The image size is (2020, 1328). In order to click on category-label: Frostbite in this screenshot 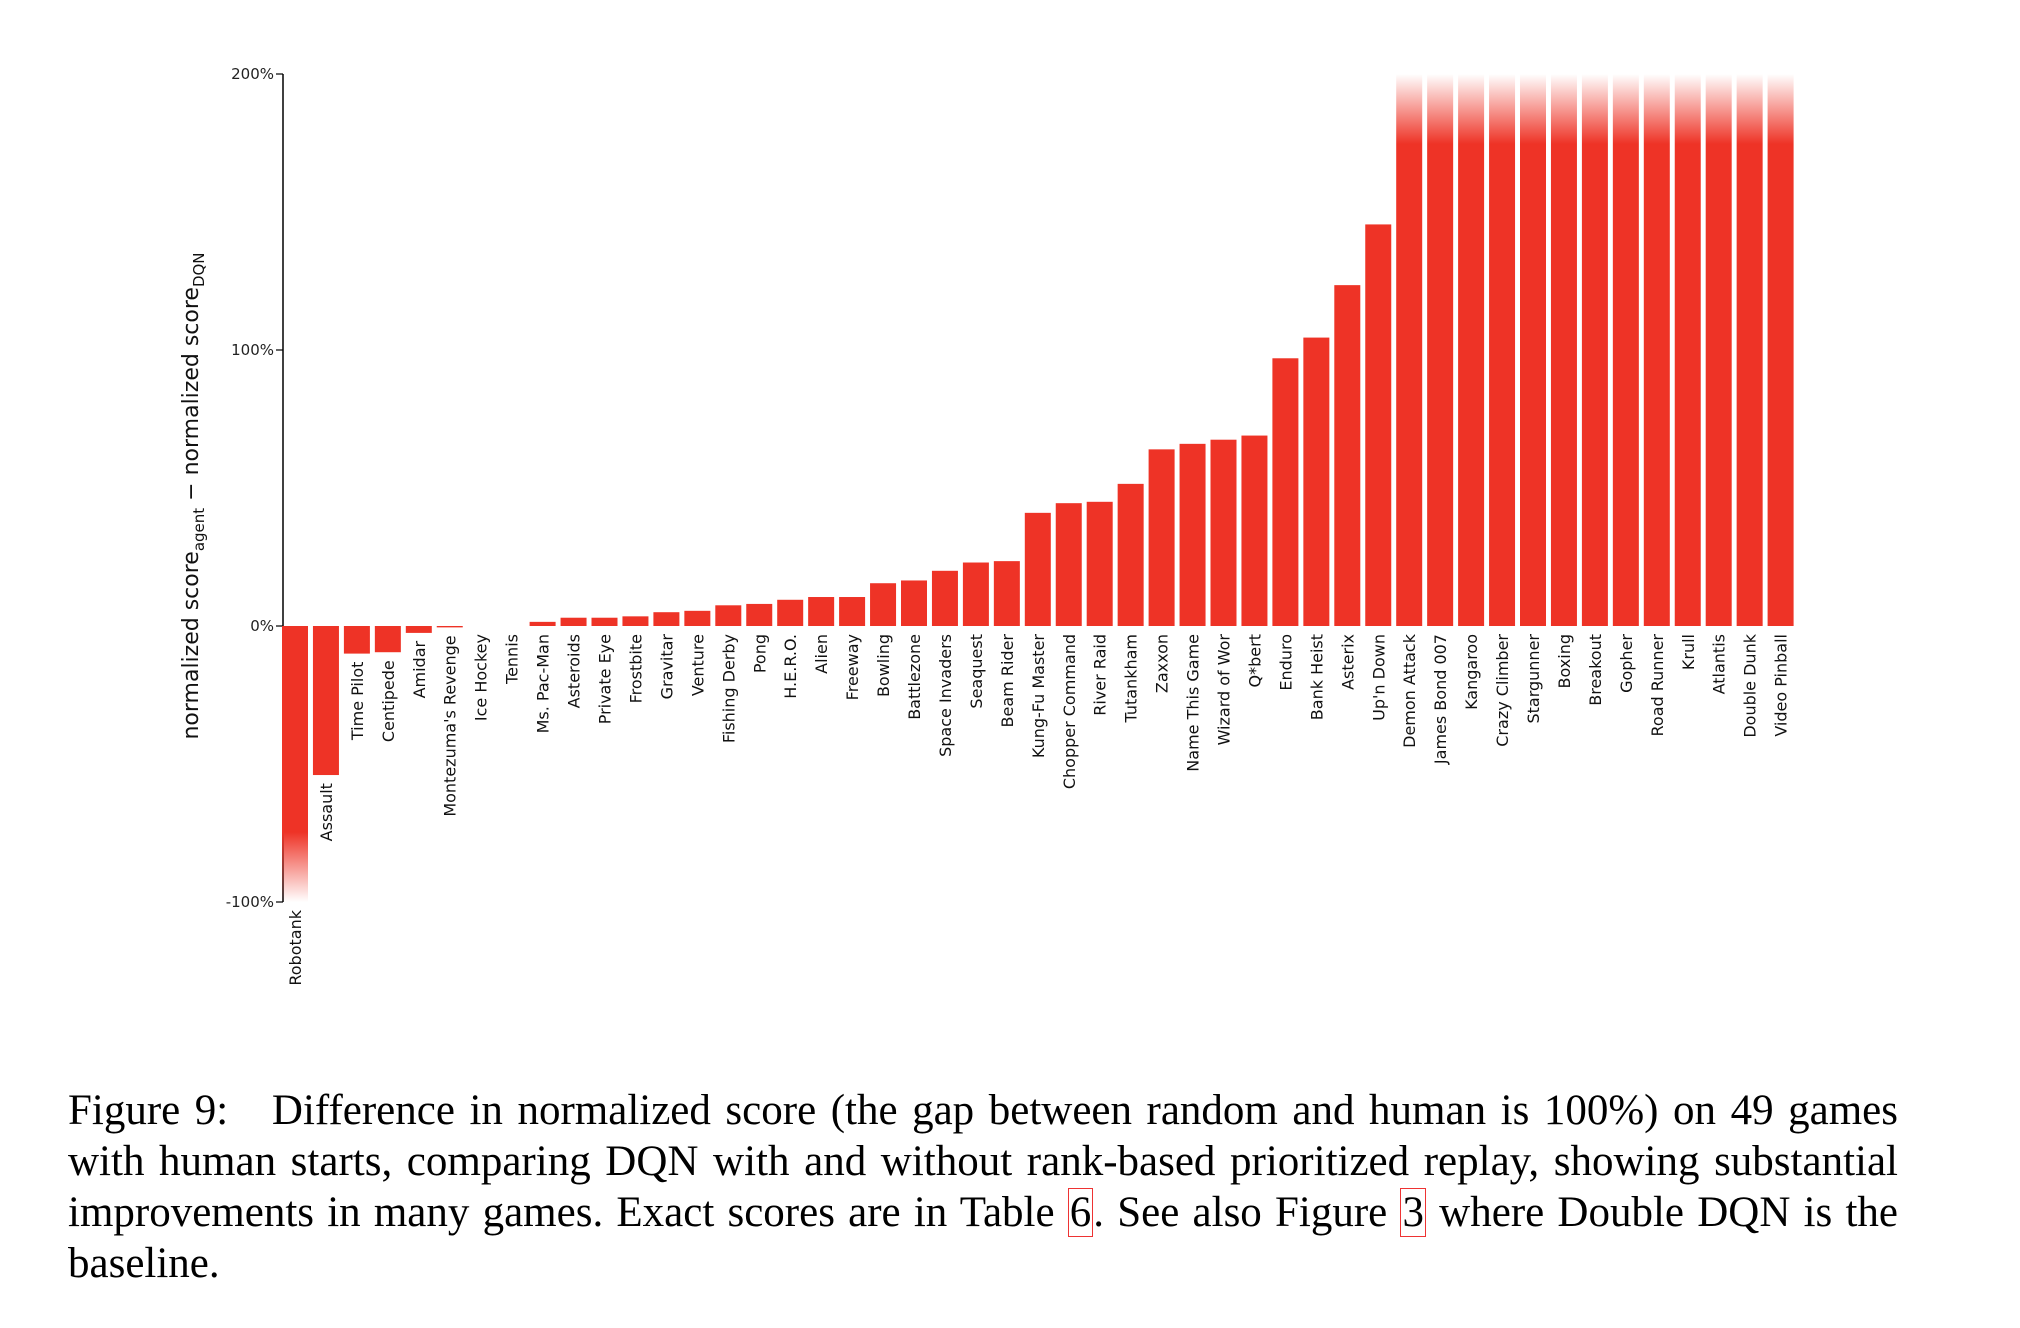, I will do `click(635, 668)`.